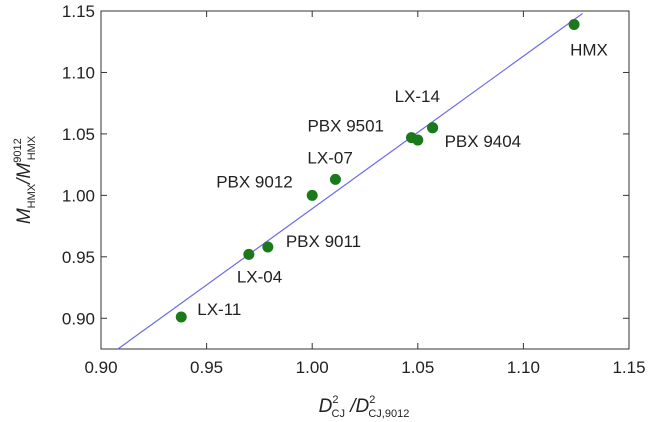 This screenshot has width=648, height=422. I want to click on data-point-label: PBX 9011, so click(323, 241).